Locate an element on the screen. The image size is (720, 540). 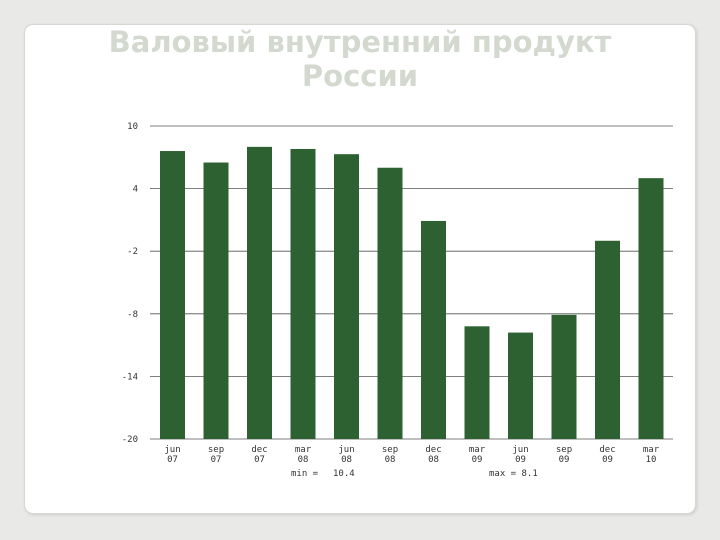
x-tick-label: jun 09 is located at coordinates (520, 455).